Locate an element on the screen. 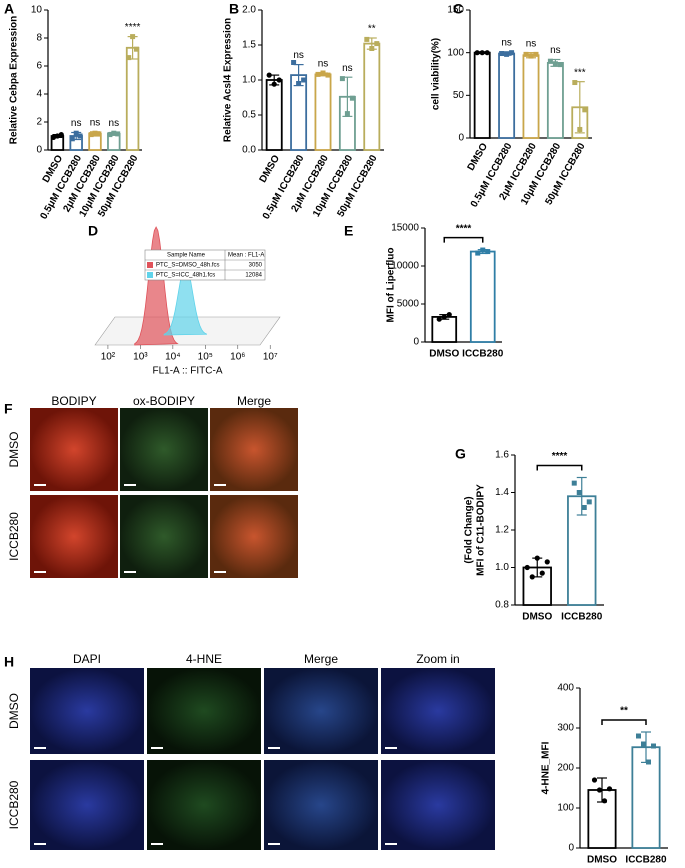 The height and width of the screenshot is (868, 685). legend-label: PTC_S=DMSO_48h.fcs is located at coordinates (188, 266).